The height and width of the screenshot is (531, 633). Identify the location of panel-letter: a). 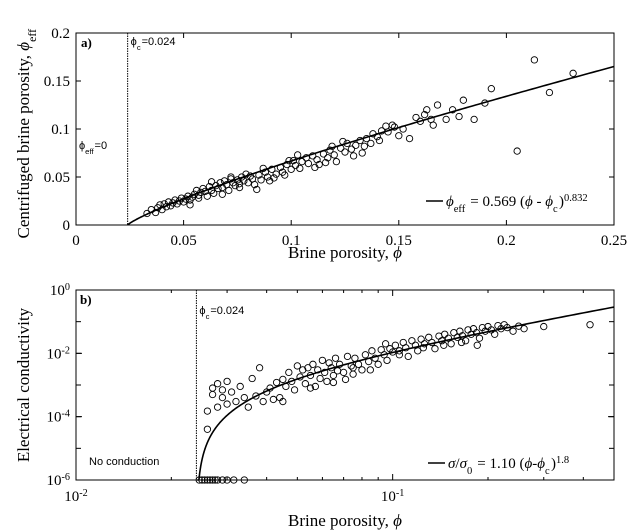
(86, 42).